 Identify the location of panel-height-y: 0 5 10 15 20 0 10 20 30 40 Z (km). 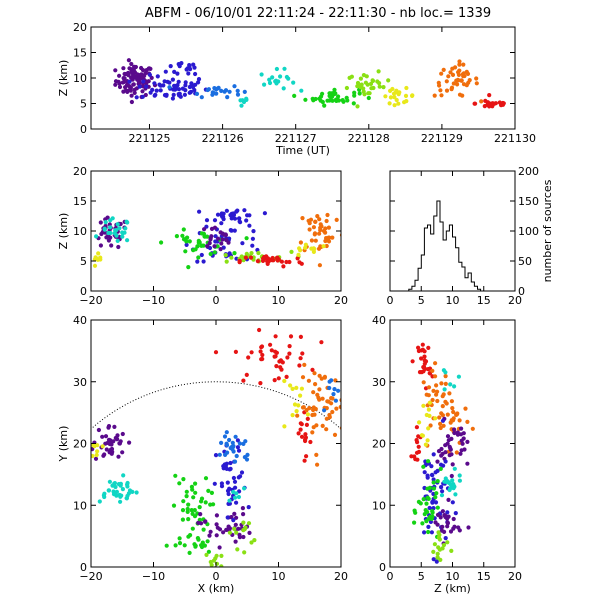
(447, 454).